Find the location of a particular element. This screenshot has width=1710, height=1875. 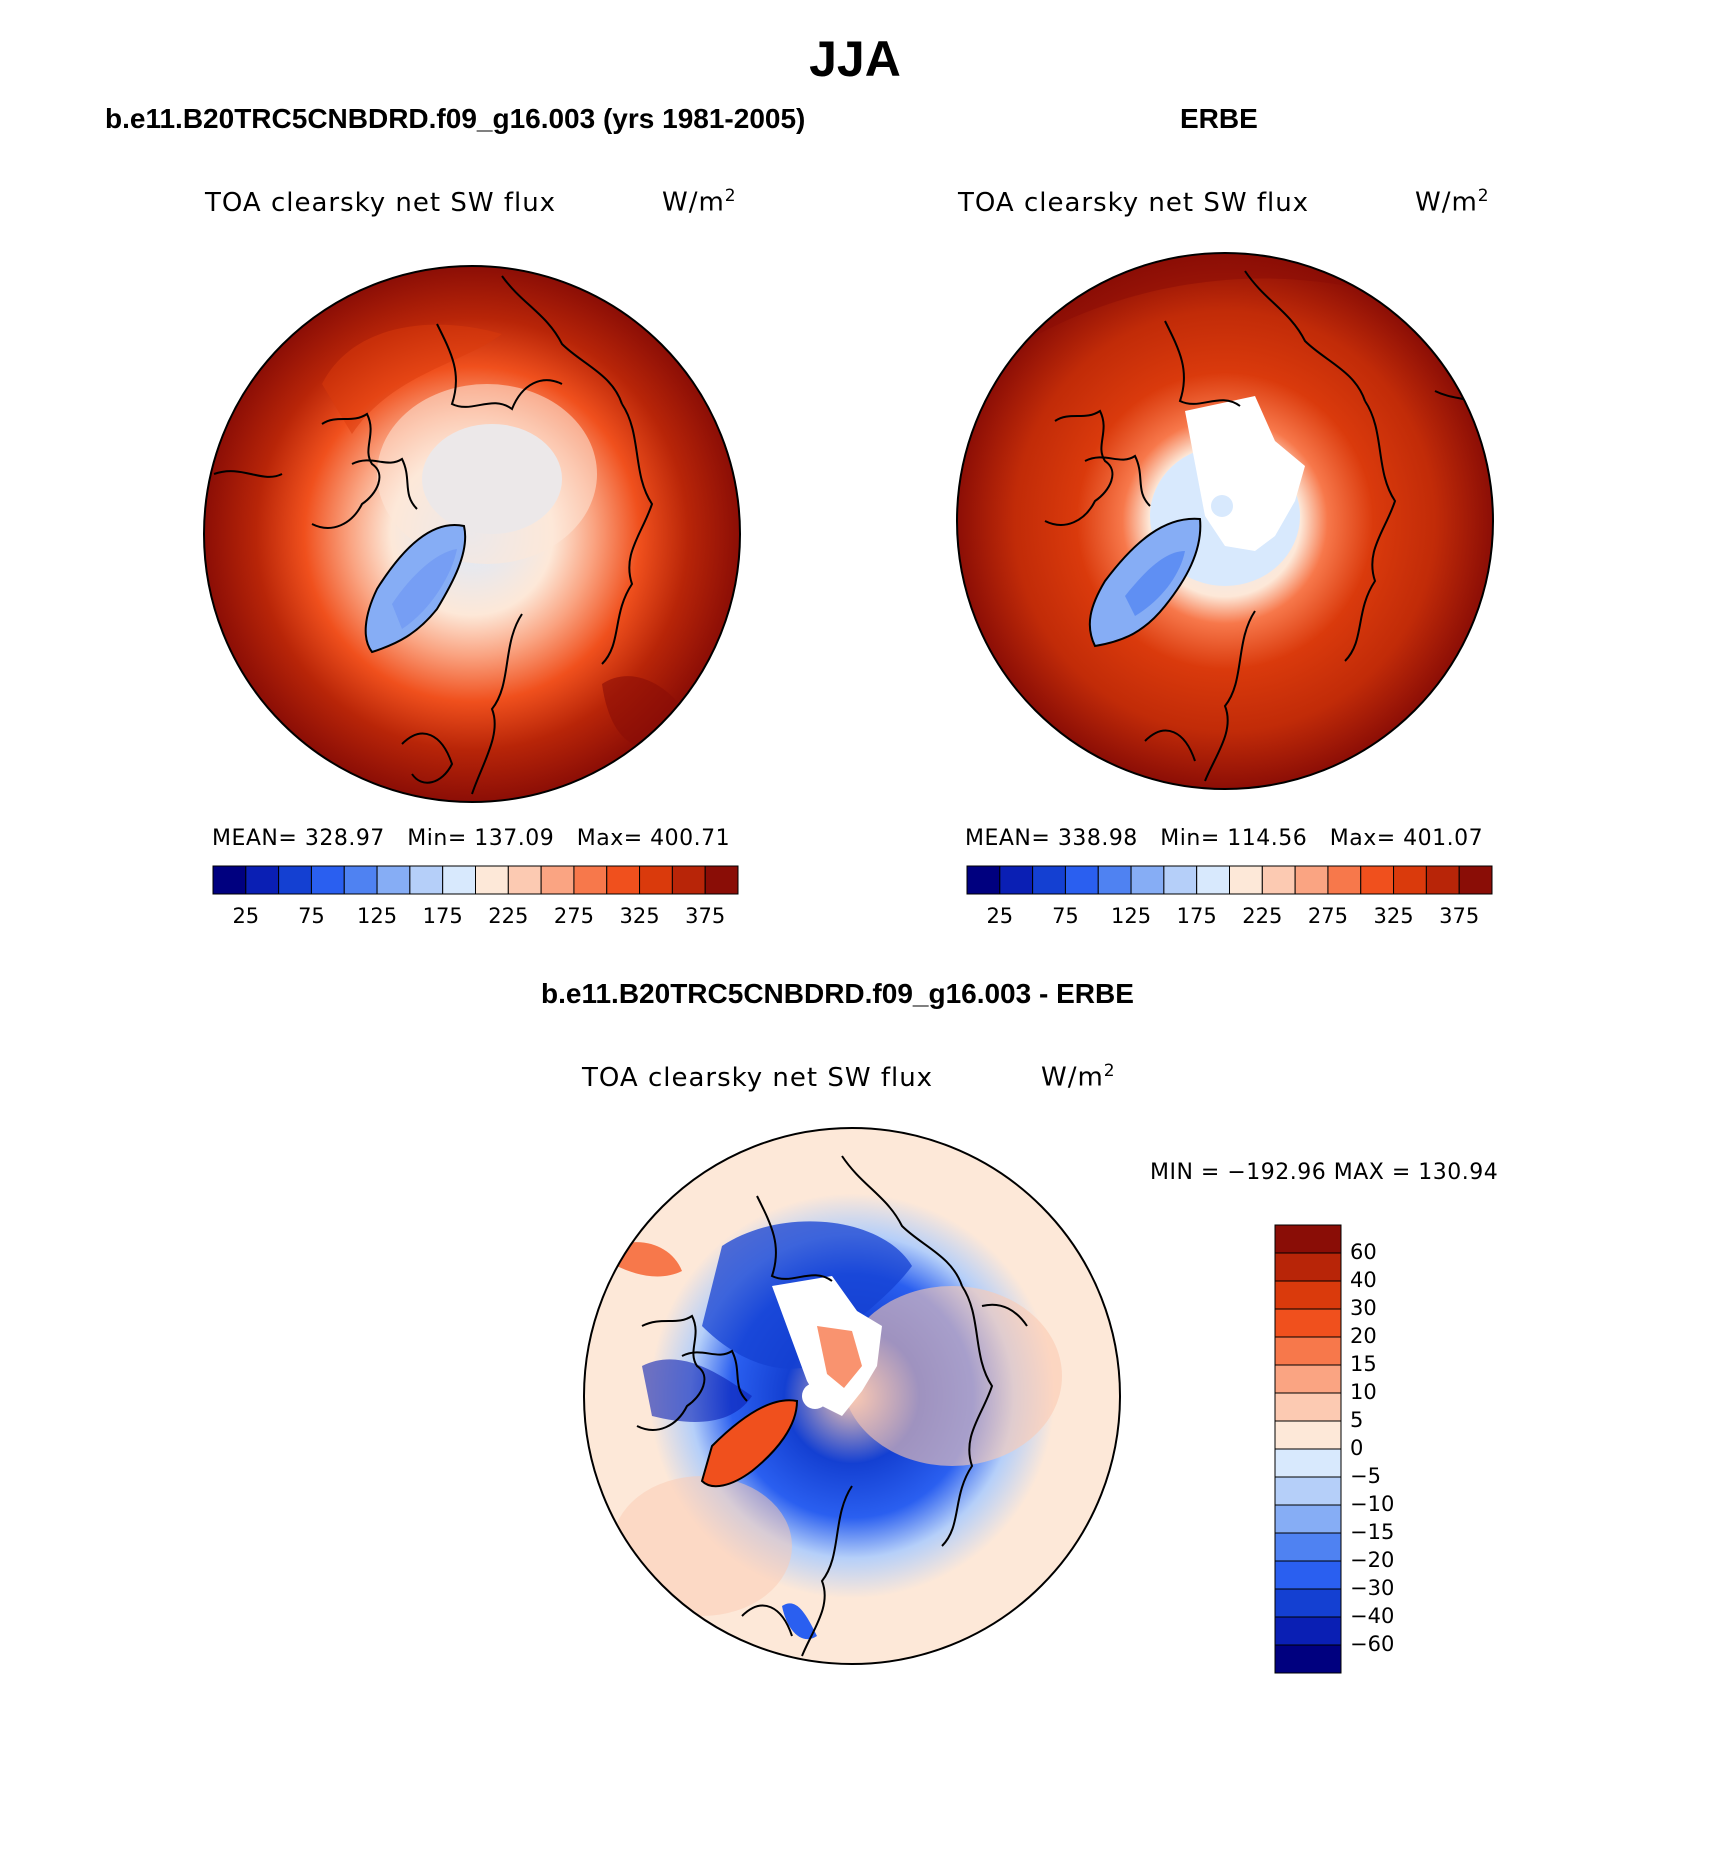

colorbar-tick-label: 30 is located at coordinates (1363, 1308).